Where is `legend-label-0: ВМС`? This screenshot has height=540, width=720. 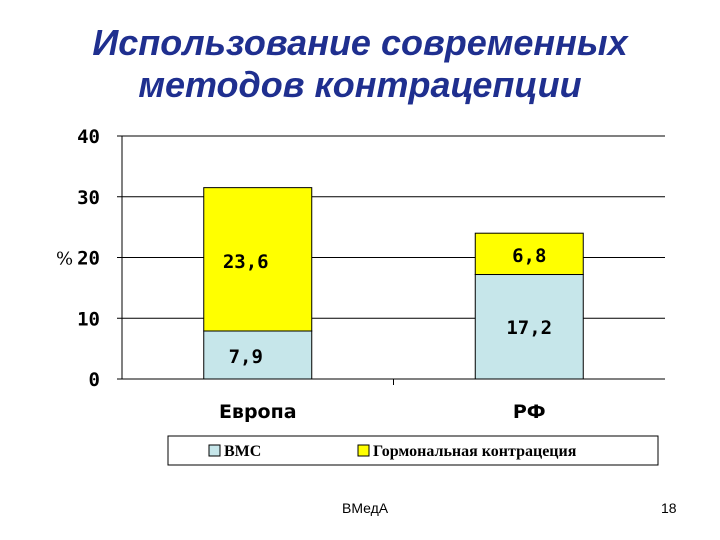 legend-label-0: ВМС is located at coordinates (242, 451).